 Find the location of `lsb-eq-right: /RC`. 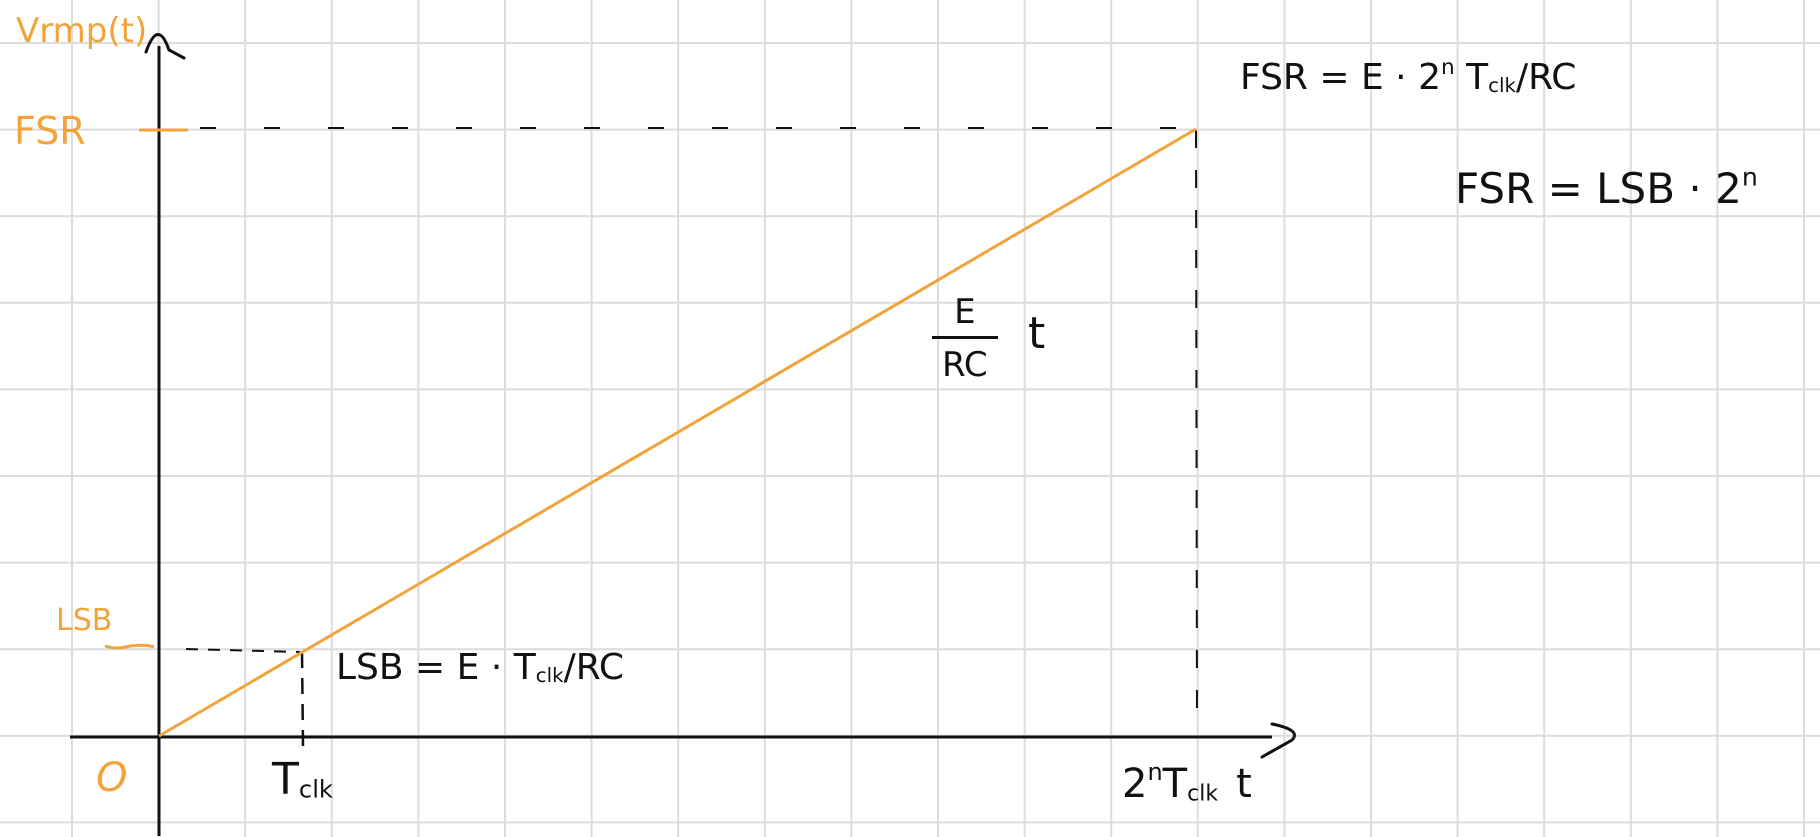

lsb-eq-right: /RC is located at coordinates (594, 667).